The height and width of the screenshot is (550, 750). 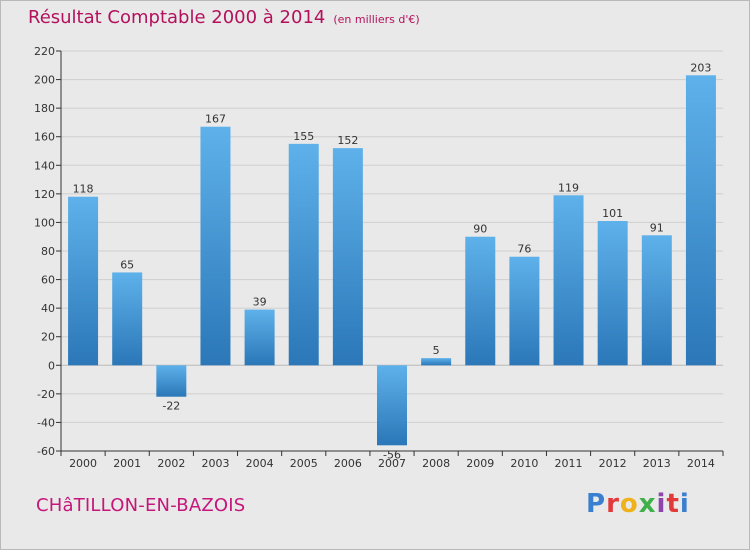 I want to click on data-label-2012: 101, so click(x=612, y=213).